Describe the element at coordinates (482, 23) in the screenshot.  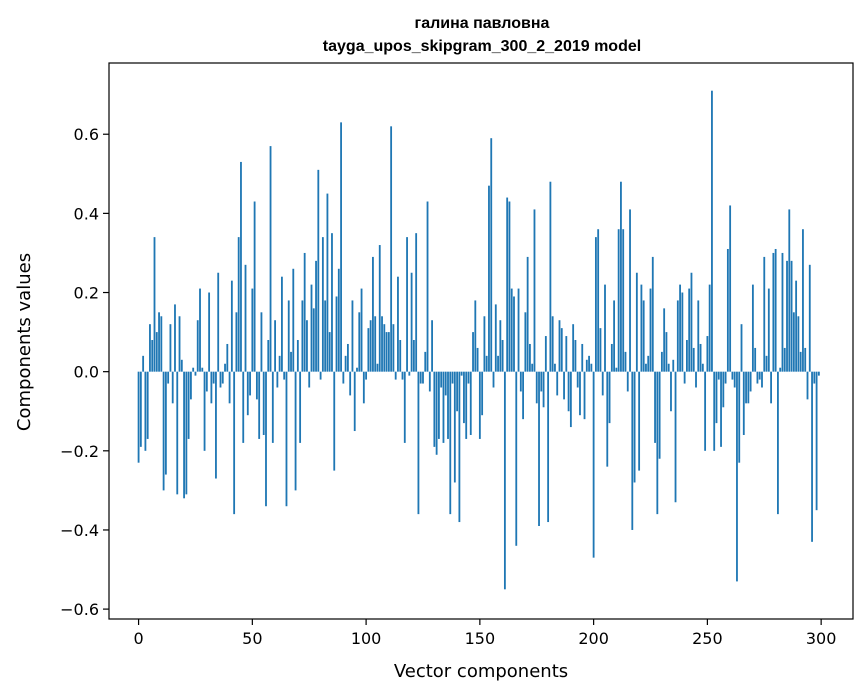
I see `chart-title: галина павловна` at that location.